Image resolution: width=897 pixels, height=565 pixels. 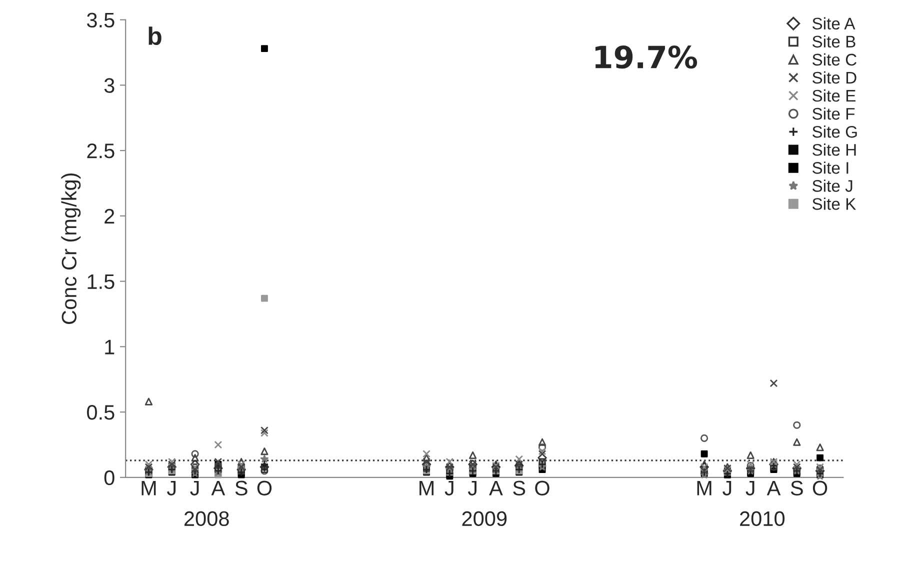 What do you see at coordinates (830, 168) in the screenshot?
I see `legend-label: Site I` at bounding box center [830, 168].